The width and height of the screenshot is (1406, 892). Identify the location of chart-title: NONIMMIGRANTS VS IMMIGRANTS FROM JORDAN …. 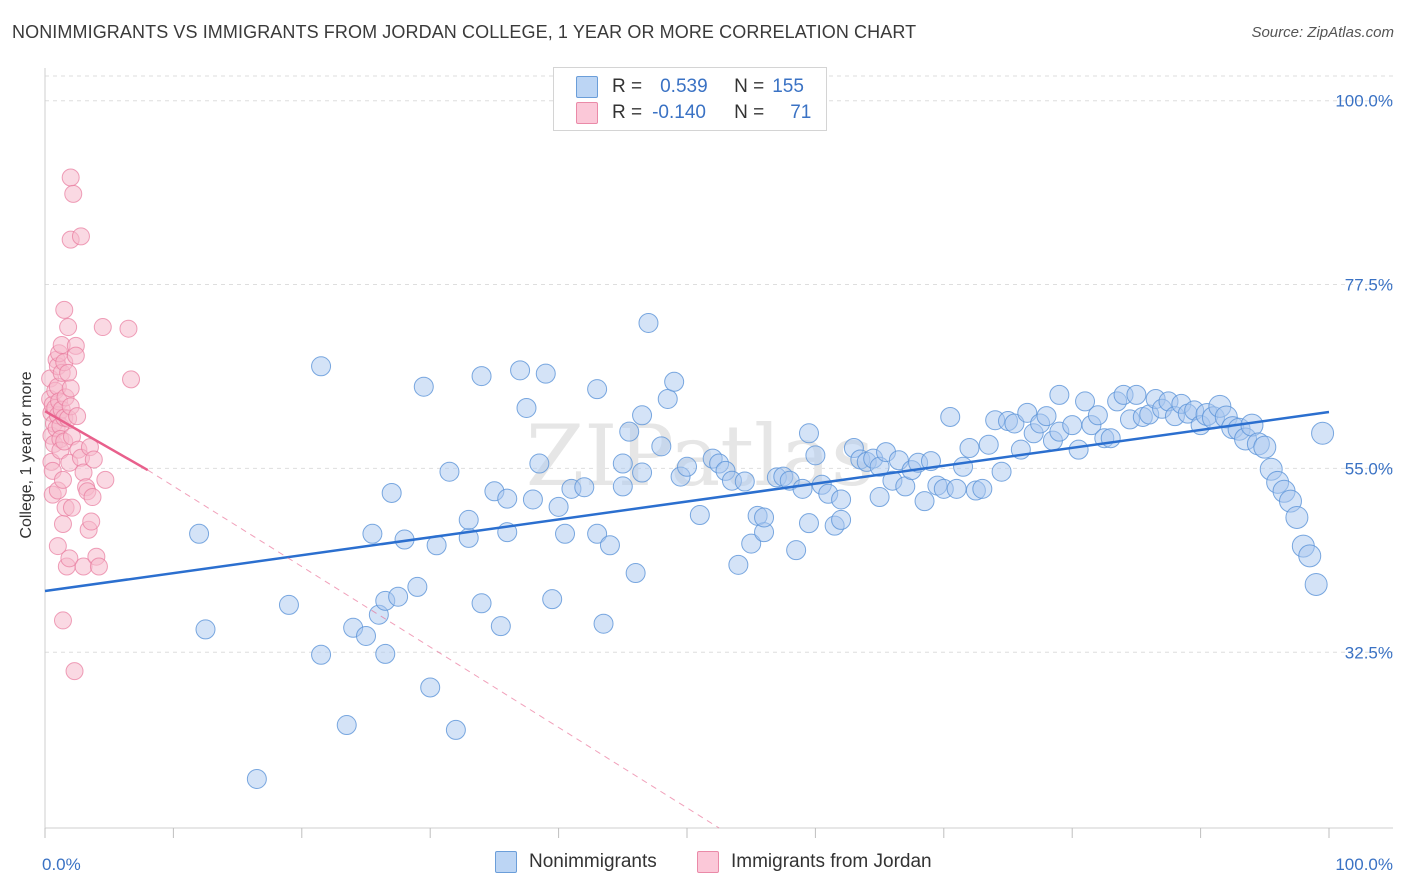
(464, 32).